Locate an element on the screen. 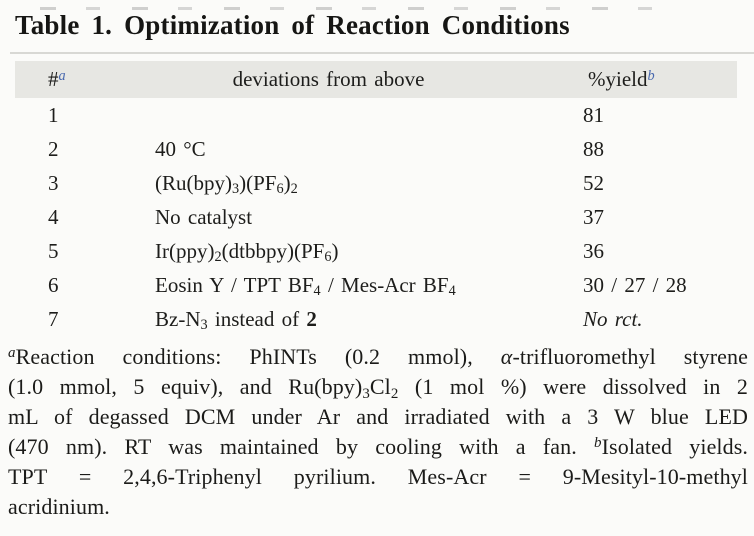 The height and width of the screenshot is (536, 754). entry-number-label: # is located at coordinates (53, 79).